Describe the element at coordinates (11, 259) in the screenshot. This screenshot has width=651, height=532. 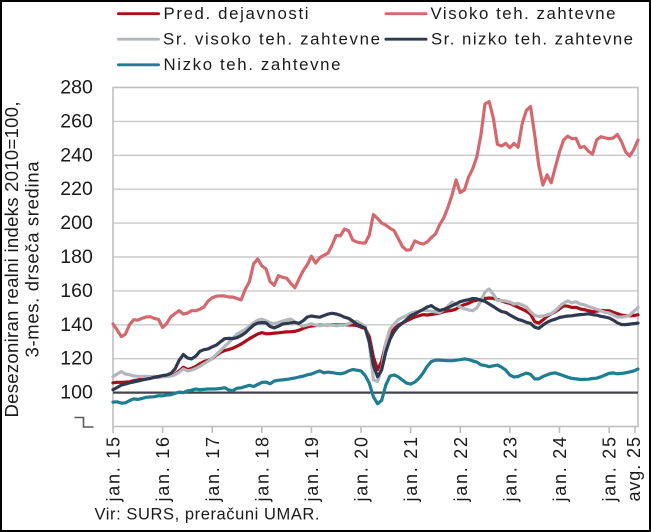
I see `svg-text:Desezoniran realni indeks 2010: Desezoniran realni indeks 2010=100,` at that location.